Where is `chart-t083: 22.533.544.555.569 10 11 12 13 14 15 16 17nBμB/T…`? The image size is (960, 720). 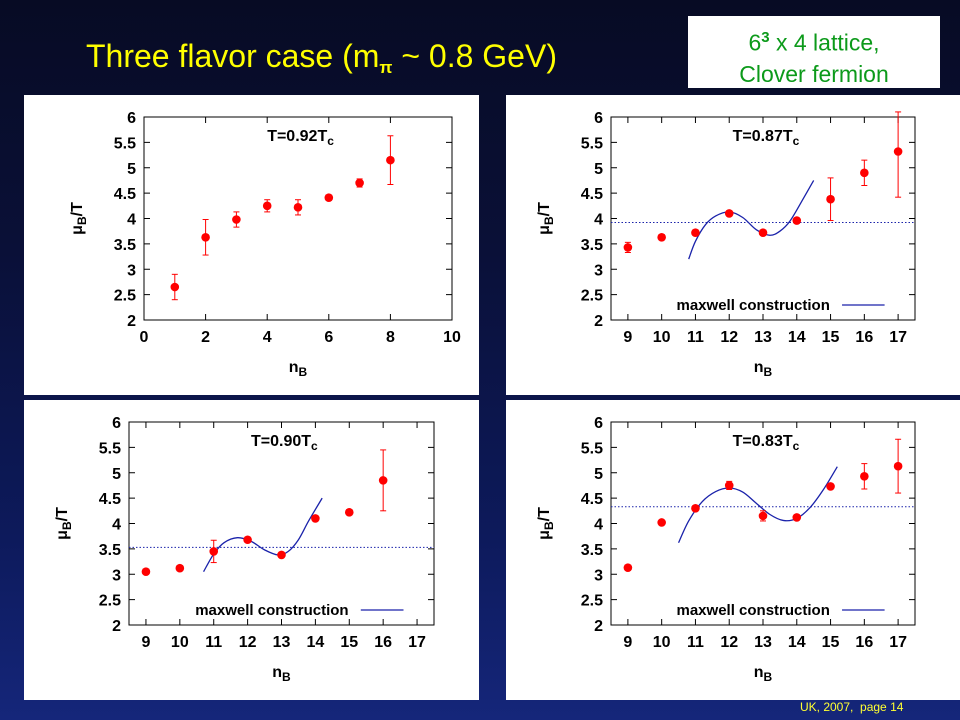 chart-t083: 22.533.544.555.569 10 11 12 13 14 15 16 17nBμB/T… is located at coordinates (726, 549).